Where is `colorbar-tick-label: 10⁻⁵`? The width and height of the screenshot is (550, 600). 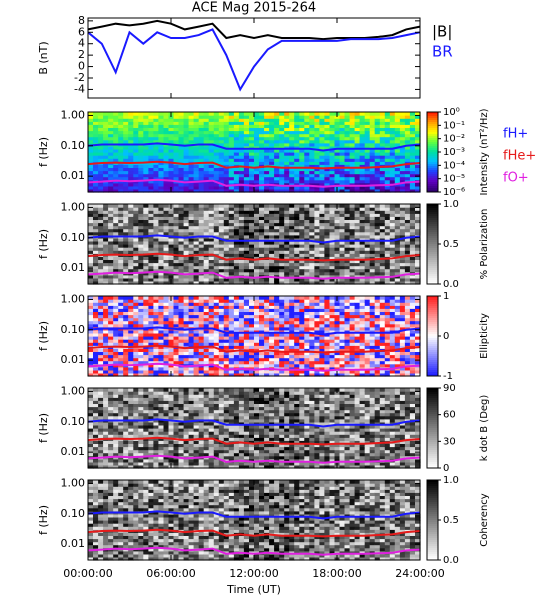 colorbar-tick-label: 10⁻⁵ is located at coordinates (454, 179).